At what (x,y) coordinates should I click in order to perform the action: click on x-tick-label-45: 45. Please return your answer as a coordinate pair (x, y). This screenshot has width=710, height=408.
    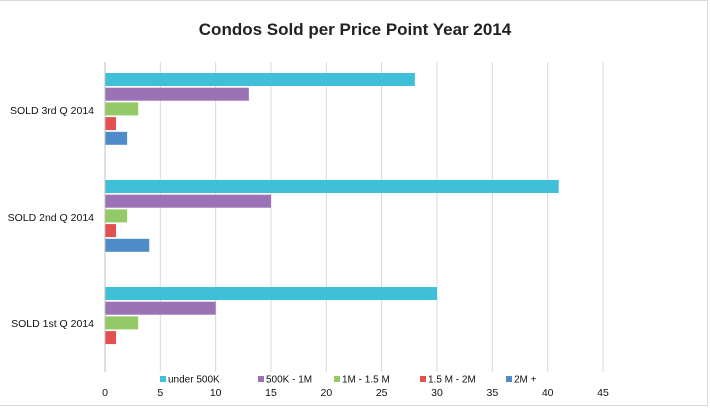
    Looking at the image, I should click on (603, 393).